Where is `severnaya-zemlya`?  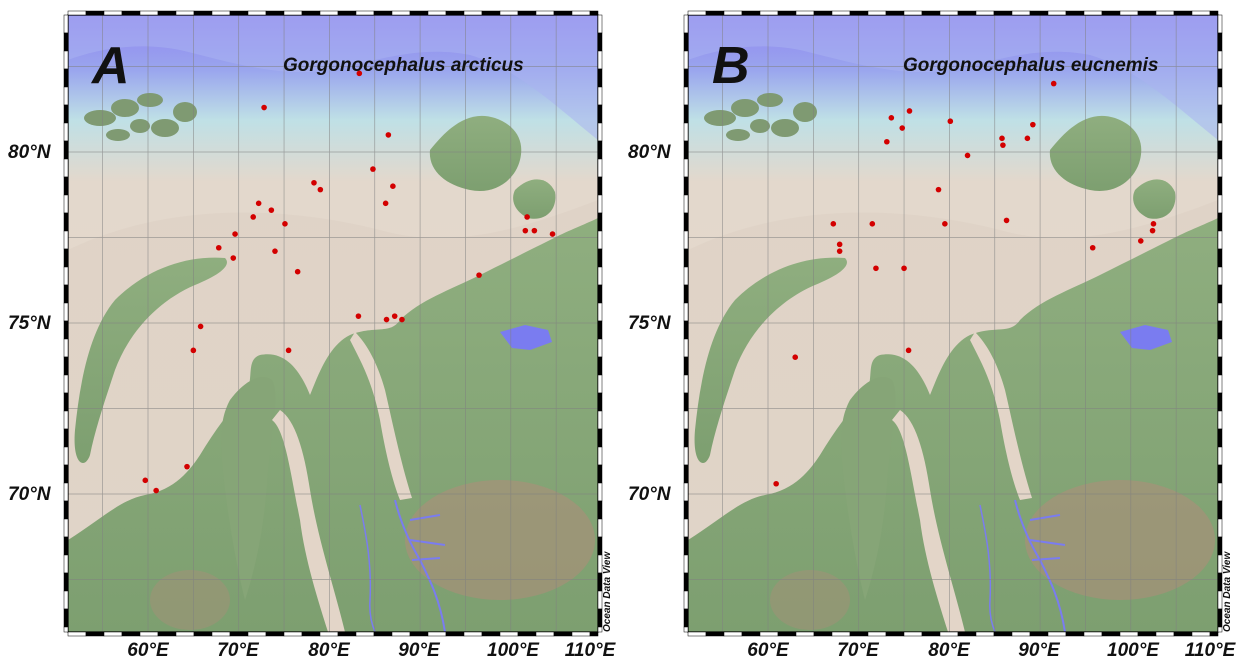
severnaya-zemlya is located at coordinates (475, 153).